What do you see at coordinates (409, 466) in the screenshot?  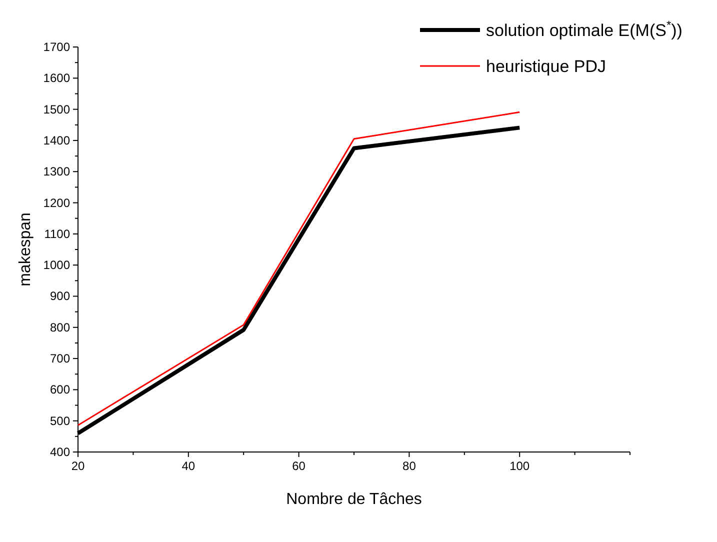 I see `x-tick-label: 80` at bounding box center [409, 466].